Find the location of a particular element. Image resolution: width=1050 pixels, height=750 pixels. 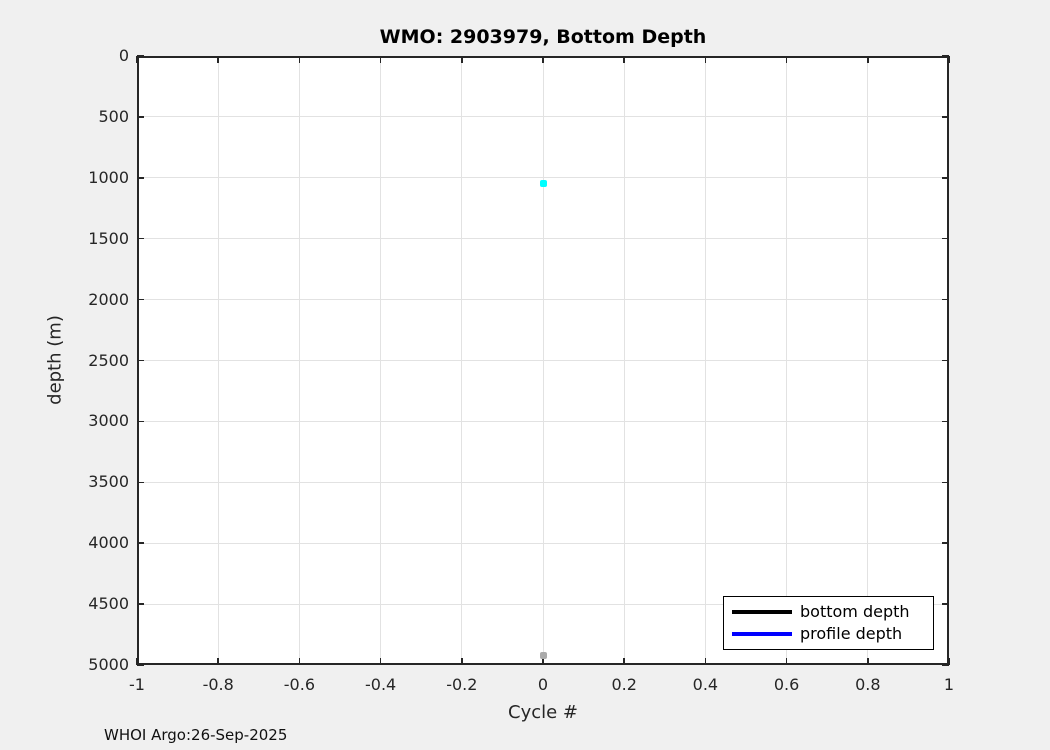

legend-entry-bottom-depth: bottom depth is located at coordinates (828, 611).